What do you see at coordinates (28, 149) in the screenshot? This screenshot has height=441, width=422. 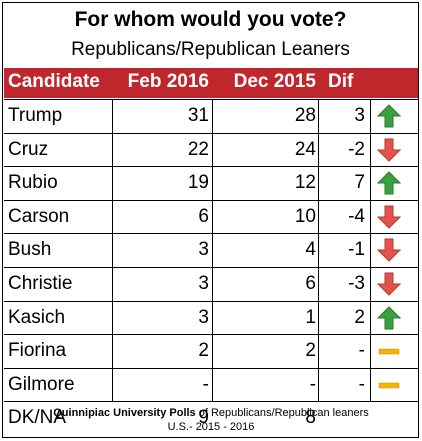 I see `candidate-cell: Cruz` at bounding box center [28, 149].